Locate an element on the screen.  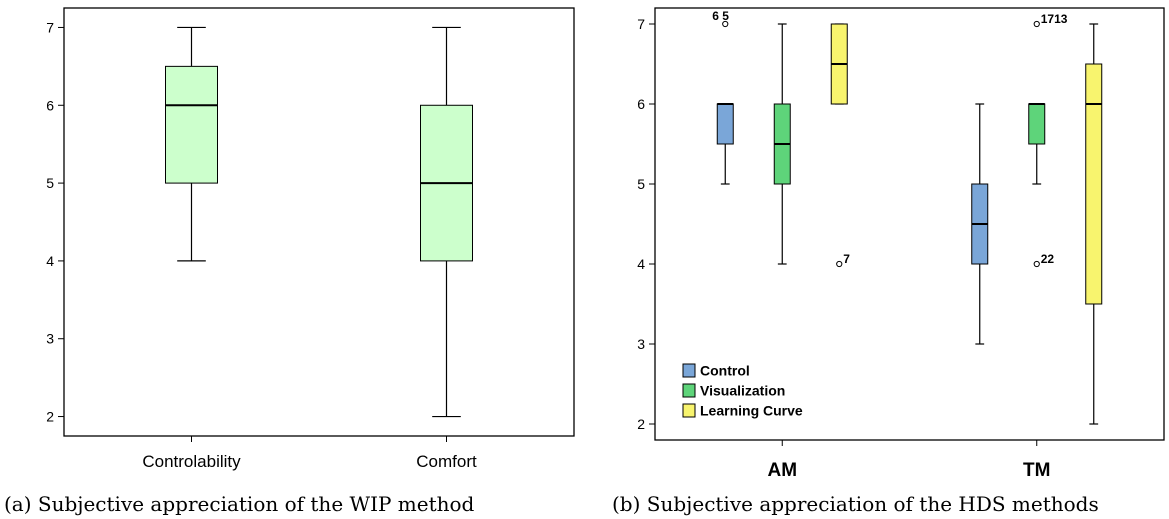
x-tick-label-a-controlability: Controlability is located at coordinates (191, 461).